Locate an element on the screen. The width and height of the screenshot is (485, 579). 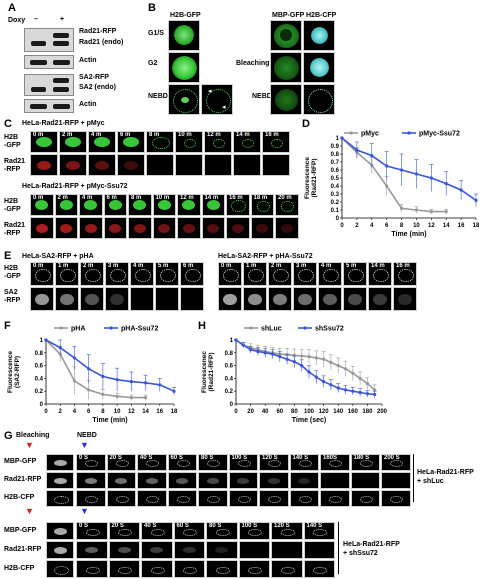
g2-row-rad21: Rad21-RFP is located at coordinates (23, 549).